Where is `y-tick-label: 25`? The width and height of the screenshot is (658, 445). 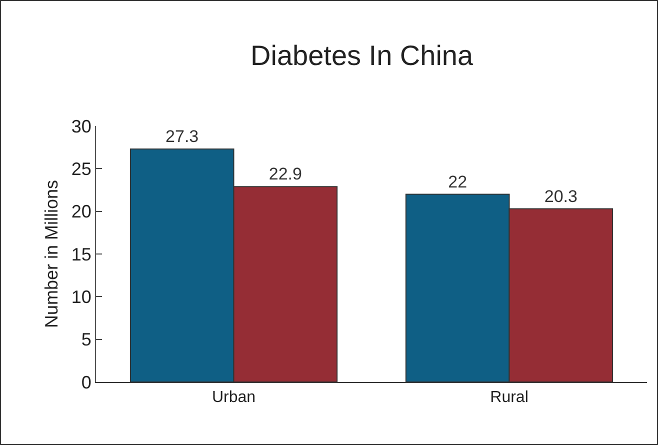
y-tick-label: 25 is located at coordinates (81, 168).